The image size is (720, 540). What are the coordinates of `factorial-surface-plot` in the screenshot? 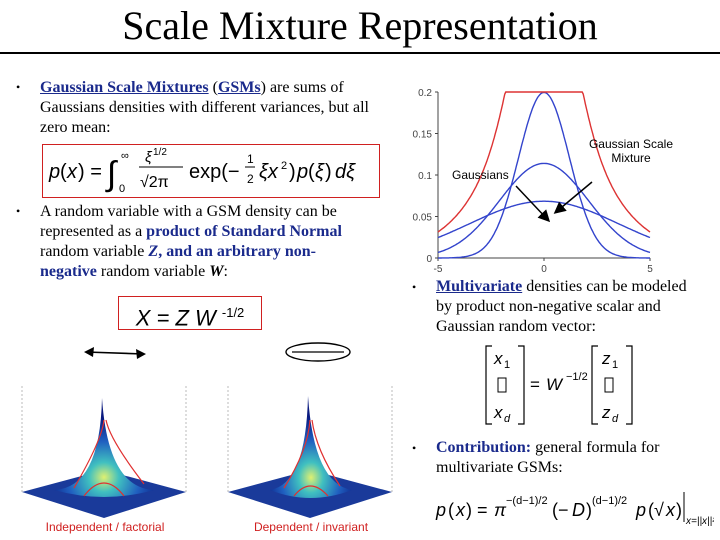 It's located at (104, 452).